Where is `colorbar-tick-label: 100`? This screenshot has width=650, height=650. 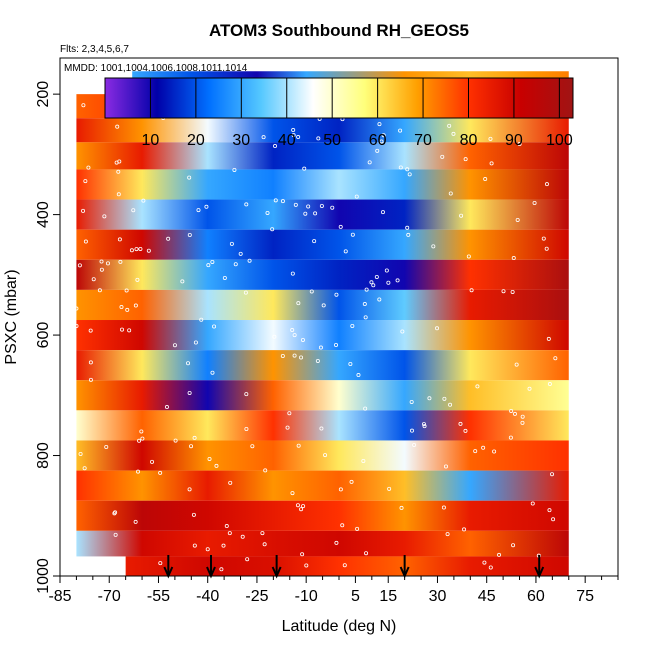 colorbar-tick-label: 100 is located at coordinates (559, 140).